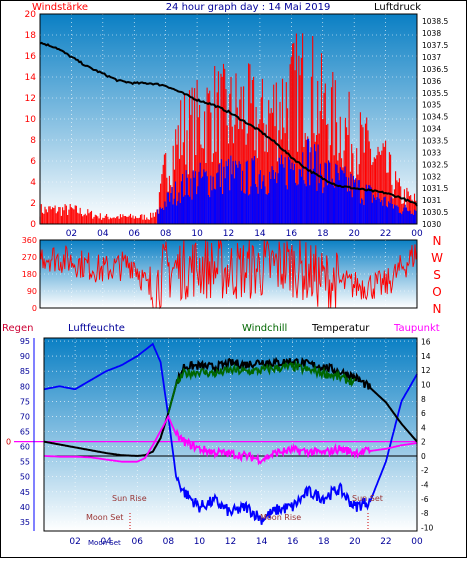 Image resolution: width=470 pixels, height=566 pixels. What do you see at coordinates (31, 15) in the screenshot?
I see `wind-y-tick-label: 20` at bounding box center [31, 15].